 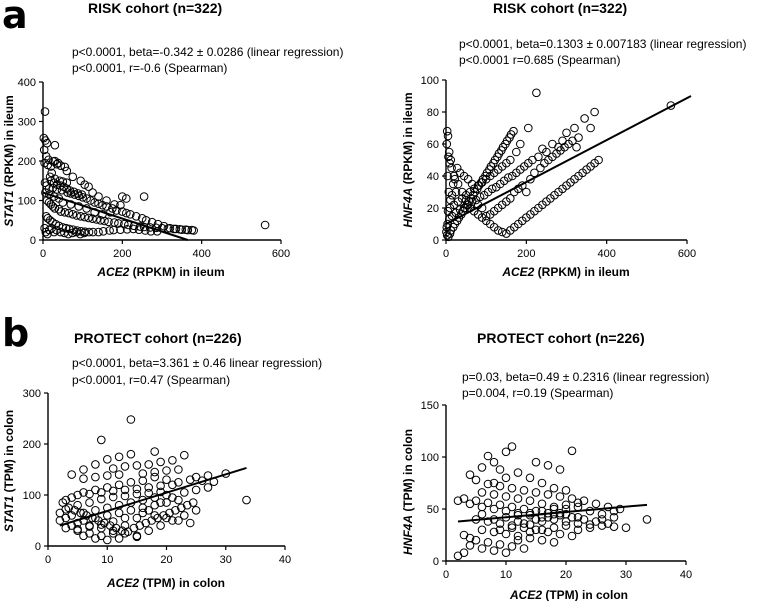 What do you see at coordinates (433, 209) in the screenshot?
I see `y-tick-label: 20` at bounding box center [433, 209].